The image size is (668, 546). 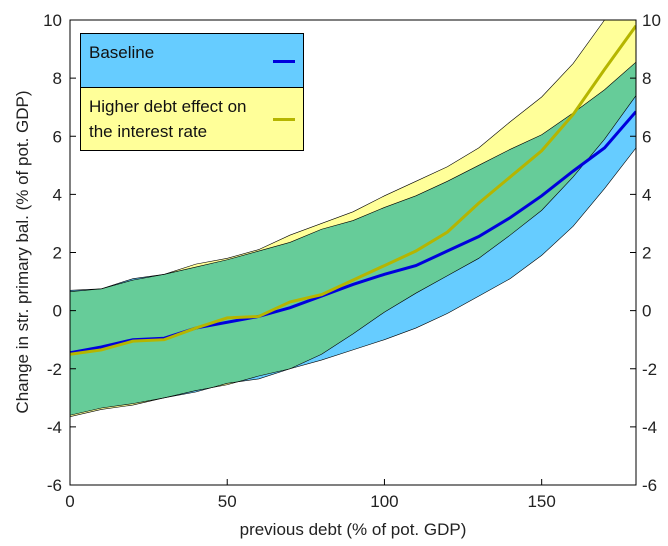 I want to click on y2-tick-label: 4, so click(x=646, y=194).